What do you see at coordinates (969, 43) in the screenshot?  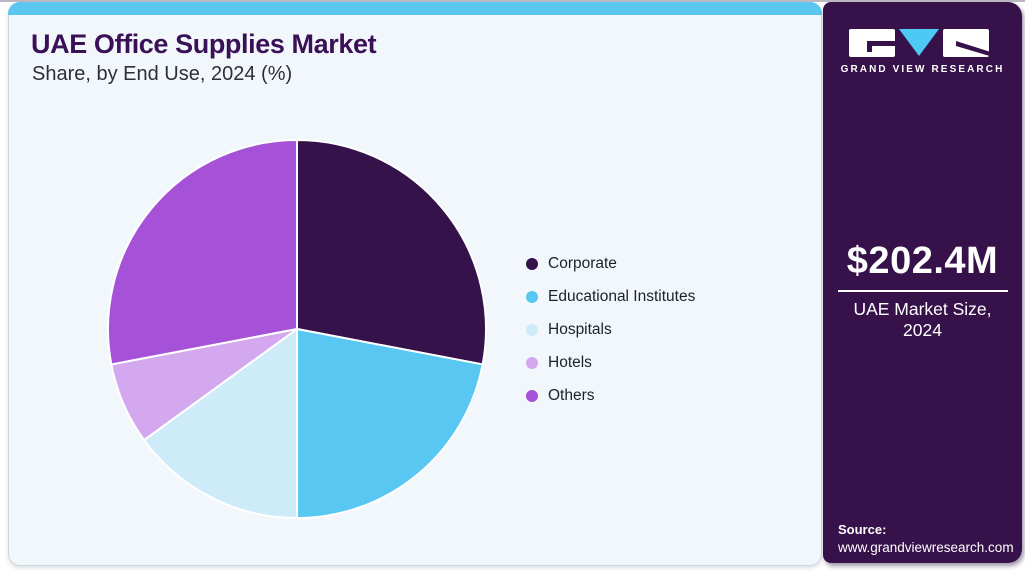 I see `logo-r-icon` at bounding box center [969, 43].